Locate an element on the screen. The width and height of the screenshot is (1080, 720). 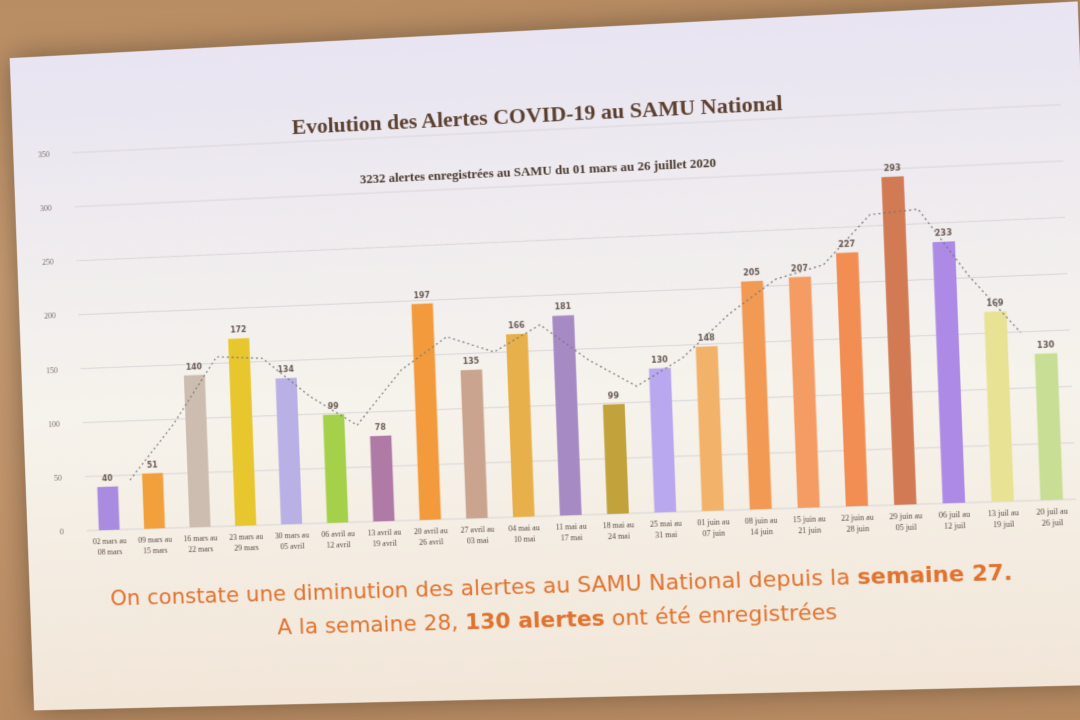
x-tick-label: 13 juil au is located at coordinates (1003, 513).